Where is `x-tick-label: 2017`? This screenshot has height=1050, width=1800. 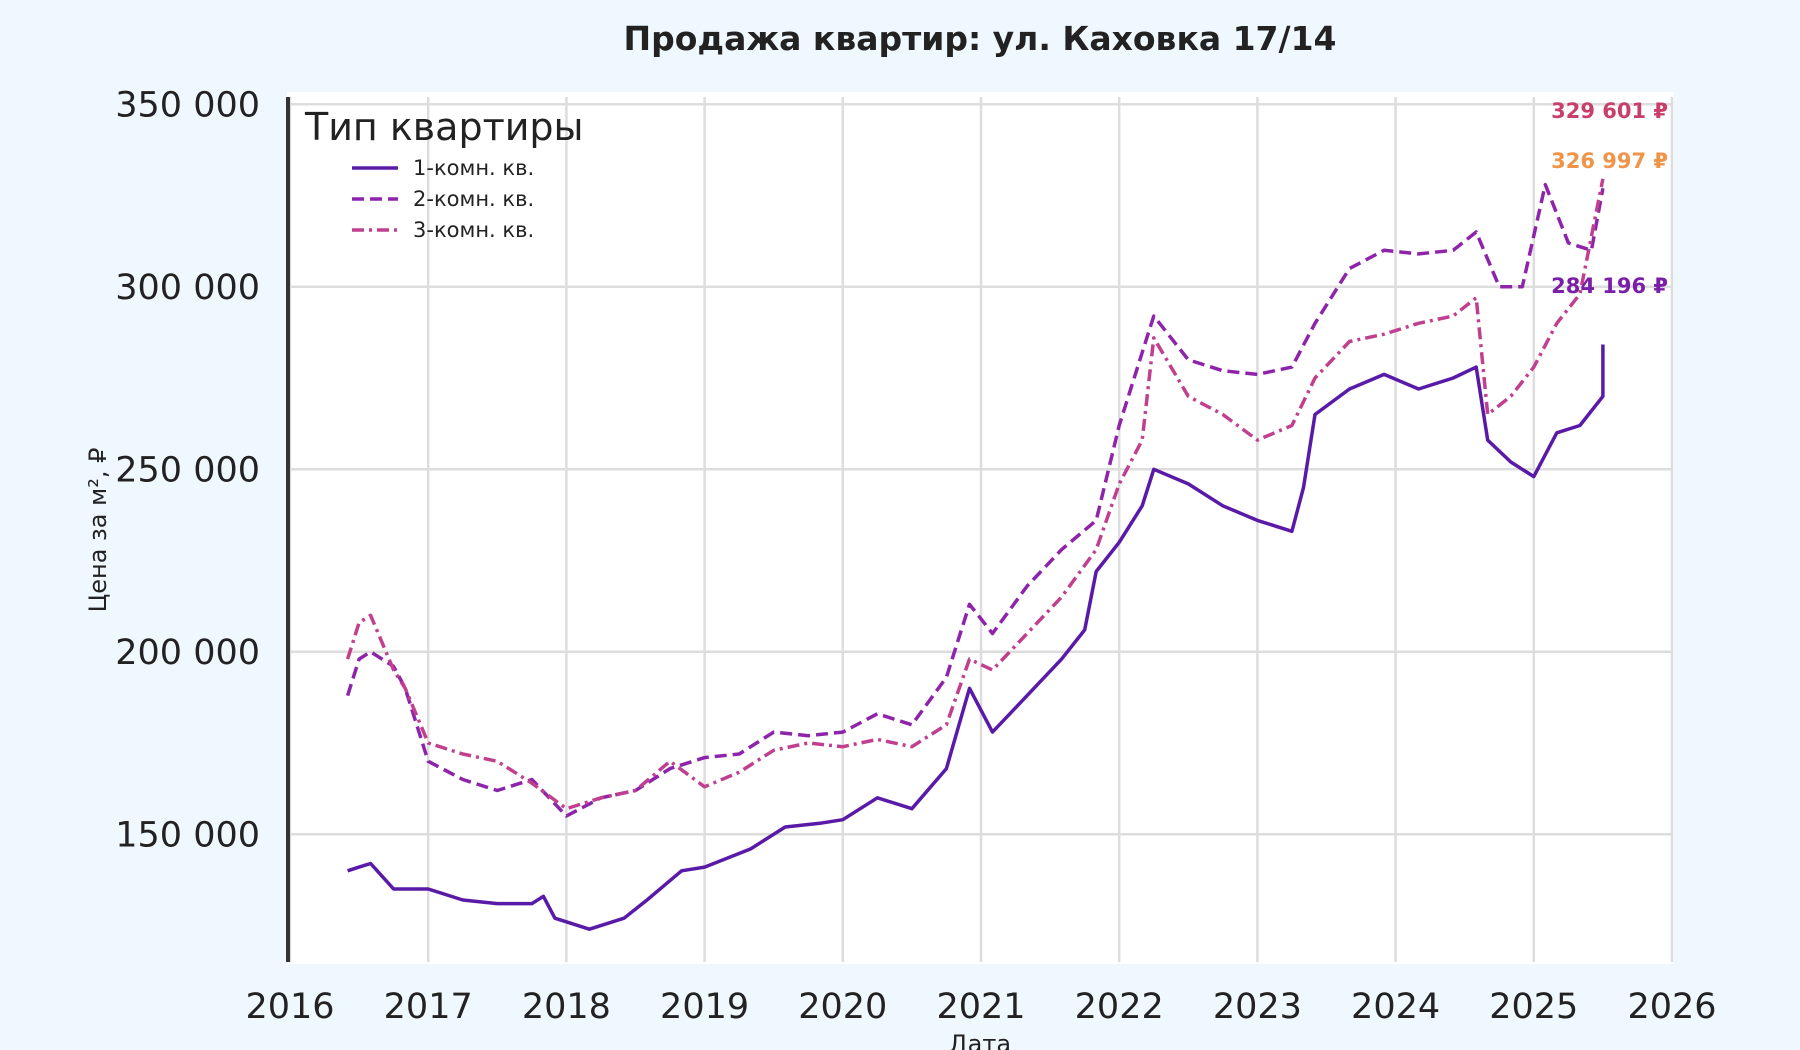 x-tick-label: 2017 is located at coordinates (428, 1007).